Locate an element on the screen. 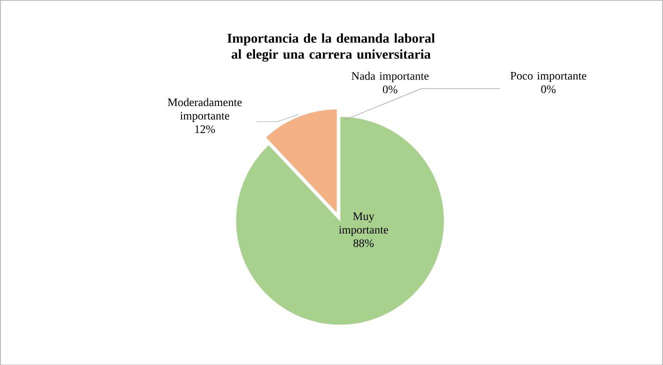 The image size is (663, 365). data-label: 88% is located at coordinates (363, 243).